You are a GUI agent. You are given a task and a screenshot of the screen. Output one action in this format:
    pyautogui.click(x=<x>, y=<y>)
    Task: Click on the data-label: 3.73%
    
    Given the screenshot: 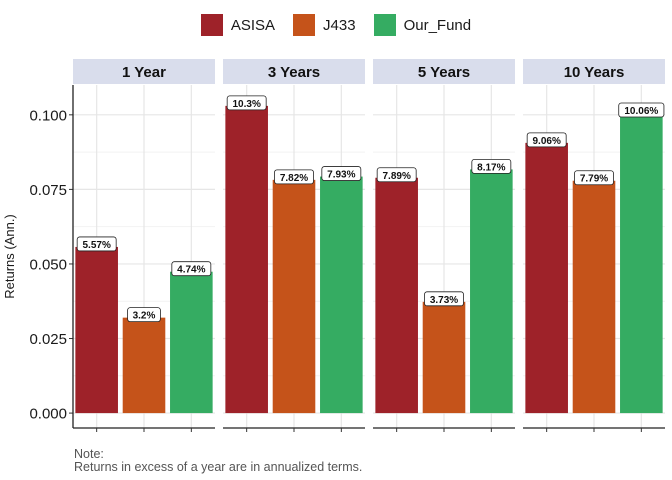 What is the action you would take?
    pyautogui.click(x=444, y=300)
    